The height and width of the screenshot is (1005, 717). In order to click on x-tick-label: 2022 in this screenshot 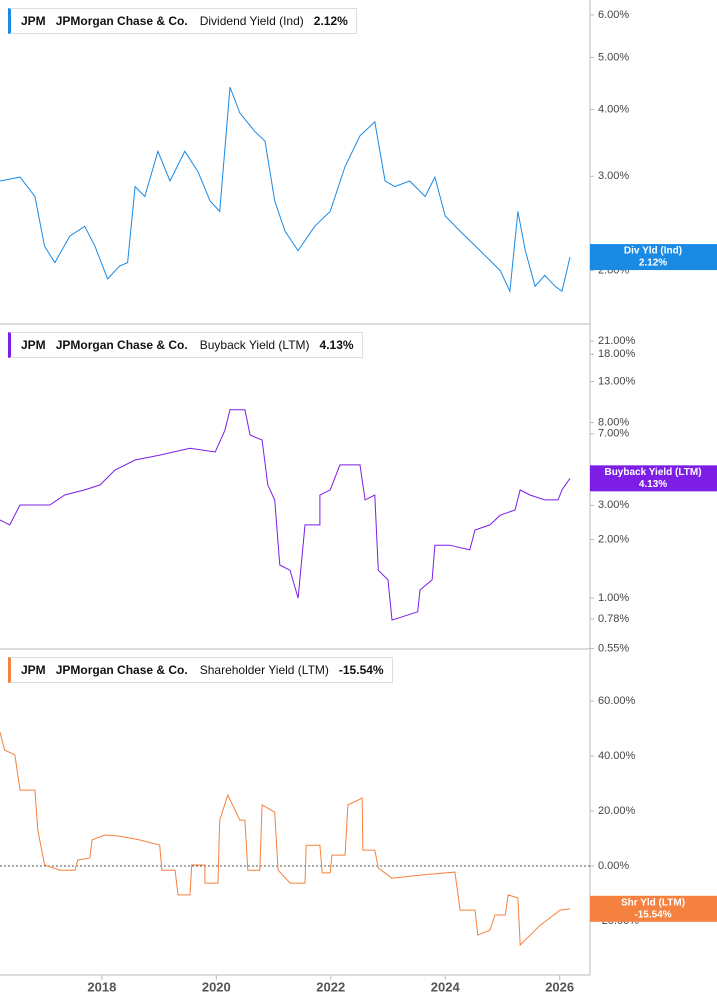, I will do `click(330, 986)`.